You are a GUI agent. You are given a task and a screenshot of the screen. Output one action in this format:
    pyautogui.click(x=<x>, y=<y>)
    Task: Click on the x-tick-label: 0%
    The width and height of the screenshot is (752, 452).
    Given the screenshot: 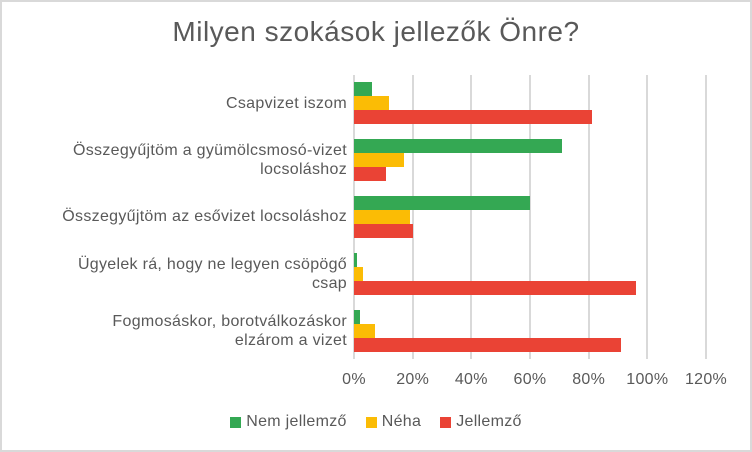 What is the action you would take?
    pyautogui.click(x=354, y=379)
    